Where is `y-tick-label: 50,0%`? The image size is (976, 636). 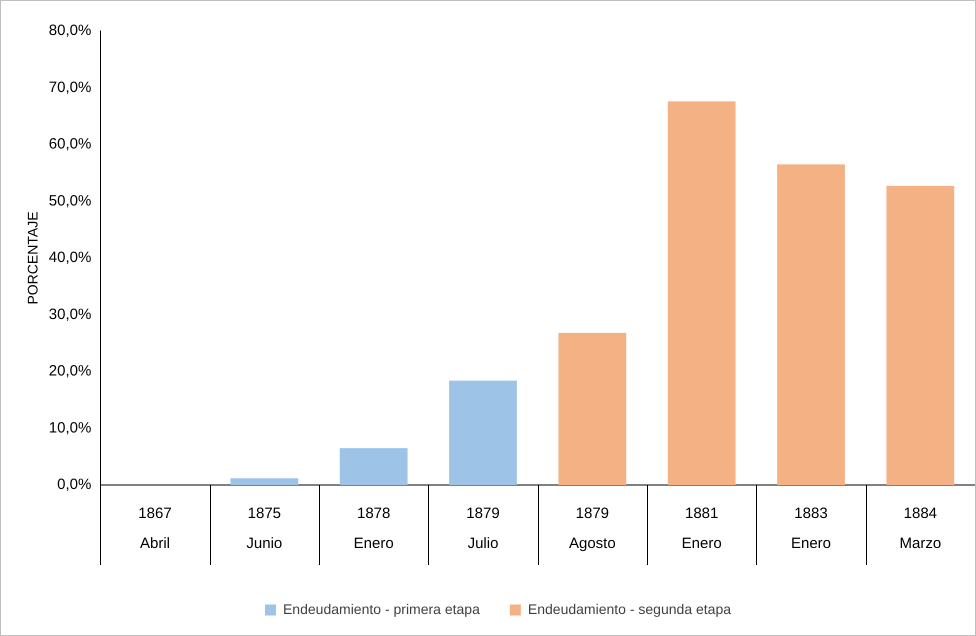
y-tick-label: 50,0% is located at coordinates (70, 201).